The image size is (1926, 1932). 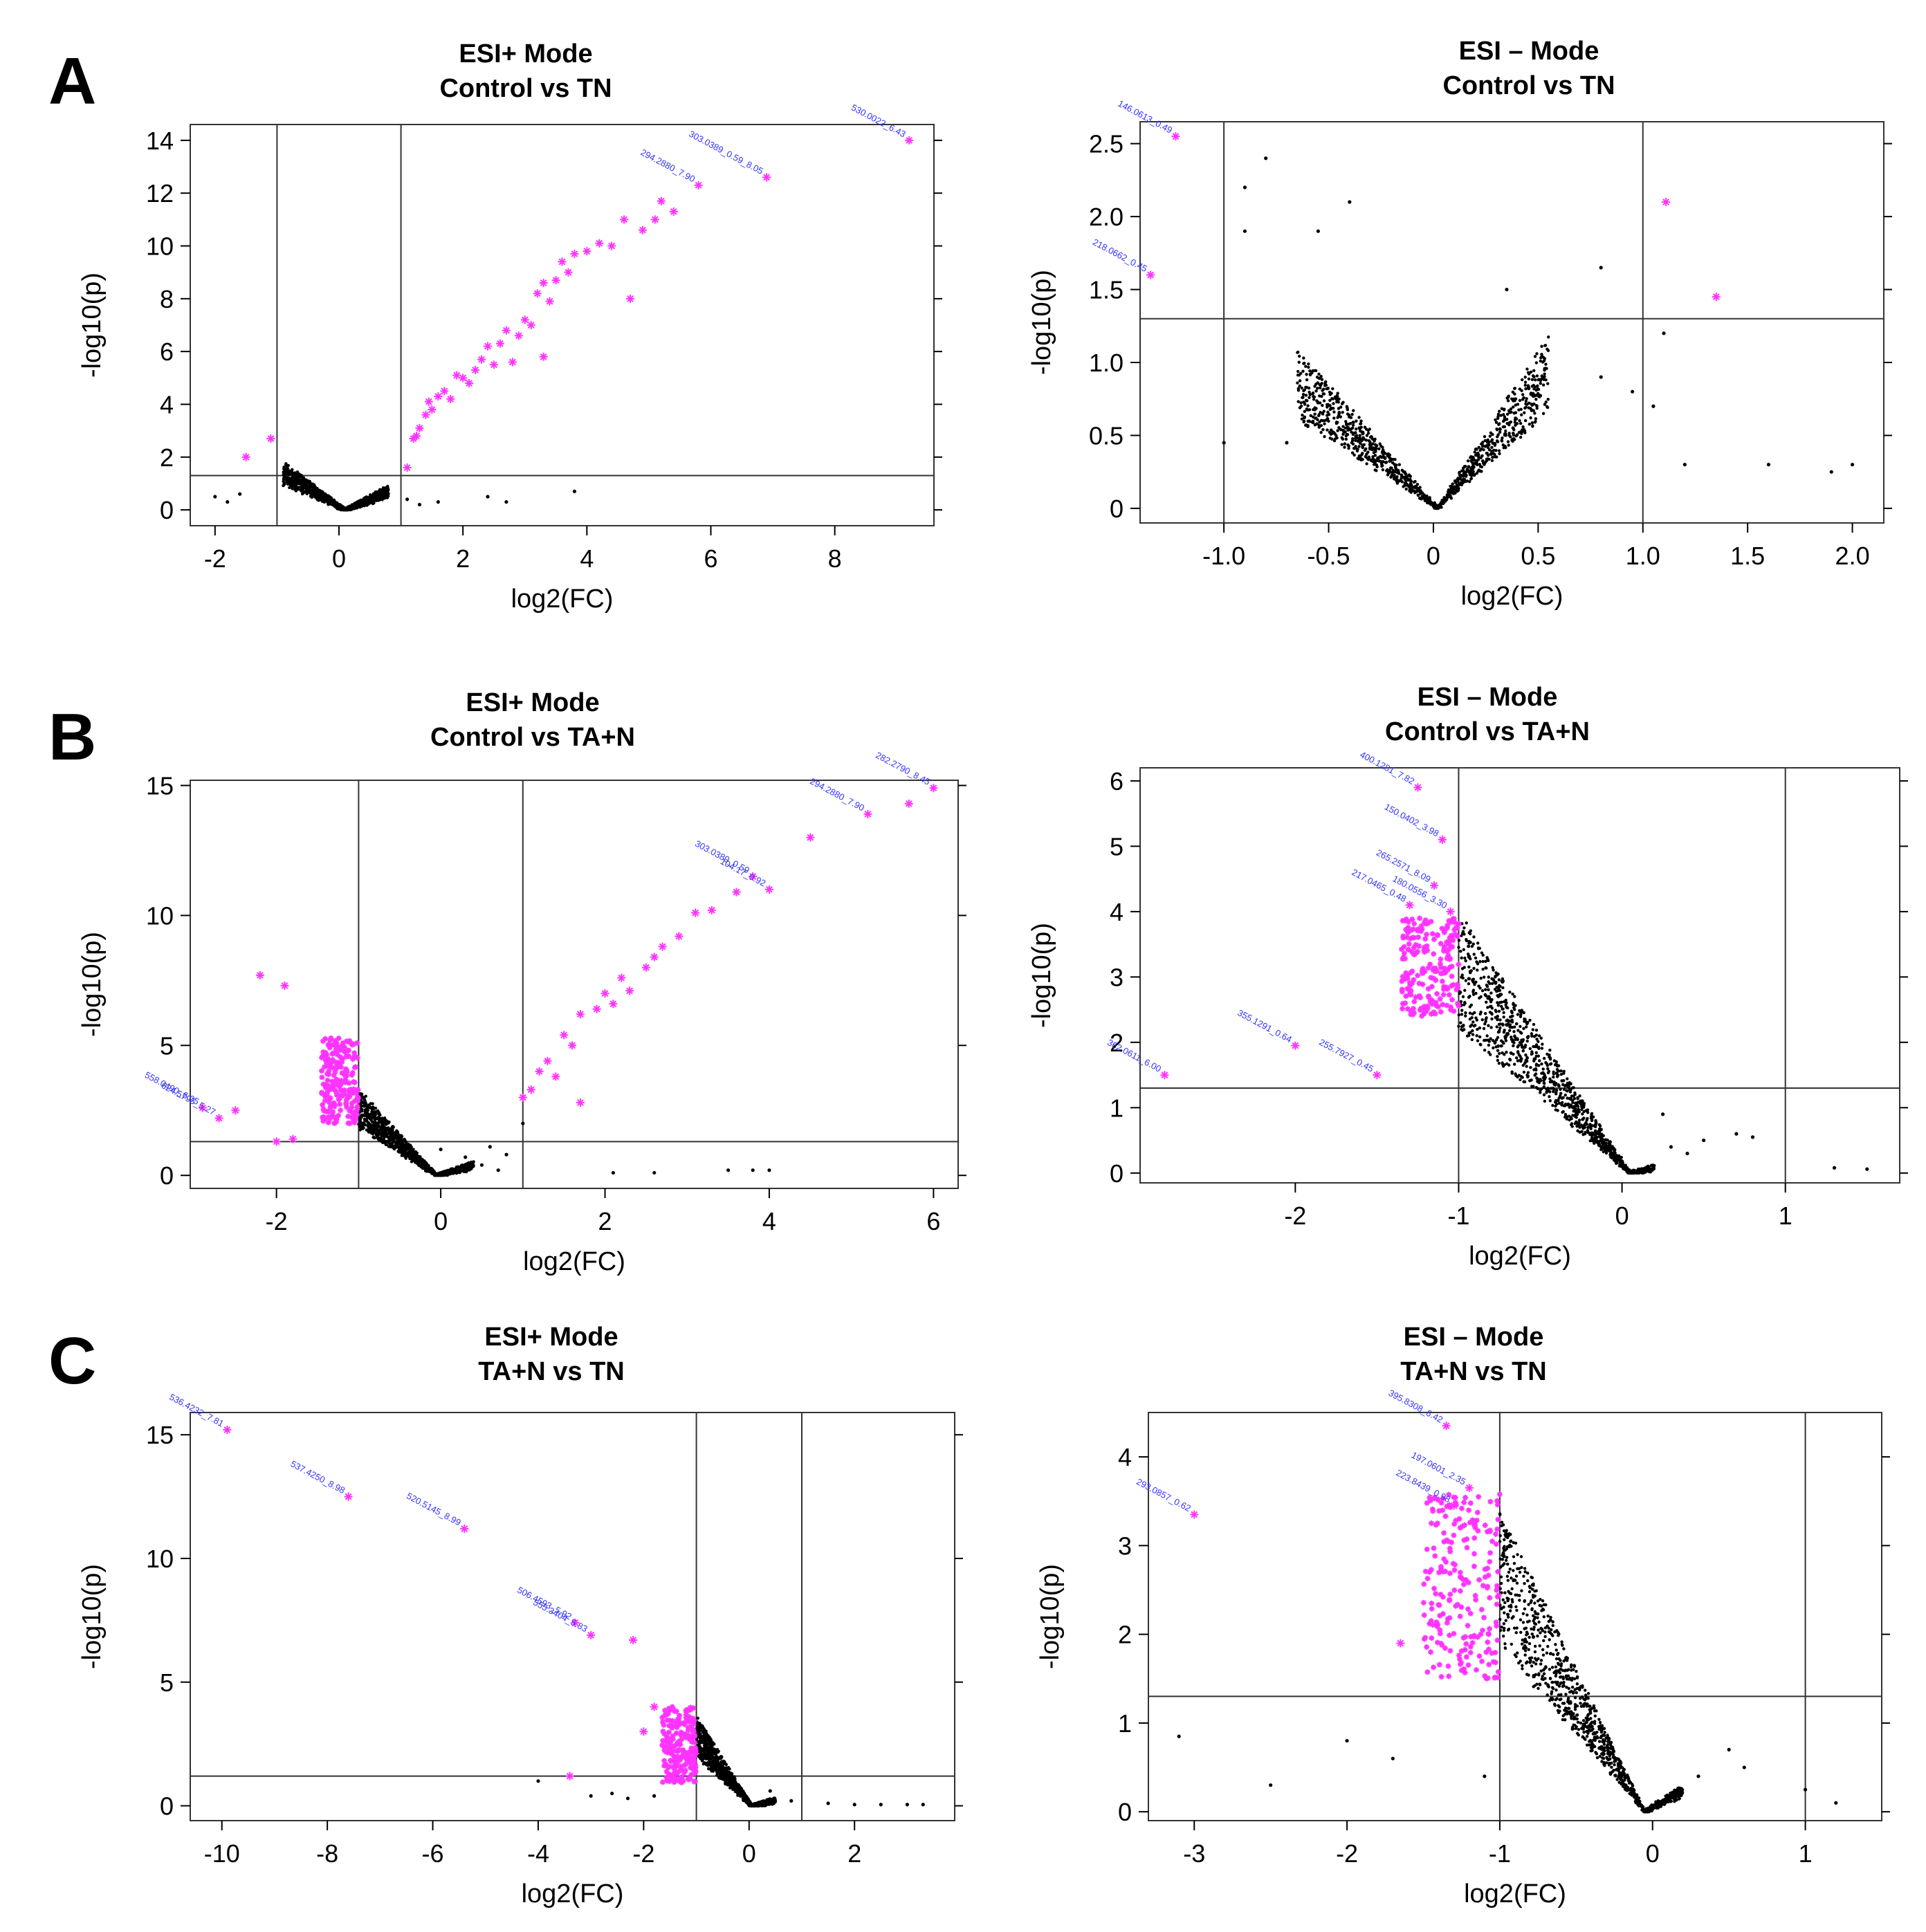 I want to click on y-tick-label: 4, so click(x=1117, y=912).